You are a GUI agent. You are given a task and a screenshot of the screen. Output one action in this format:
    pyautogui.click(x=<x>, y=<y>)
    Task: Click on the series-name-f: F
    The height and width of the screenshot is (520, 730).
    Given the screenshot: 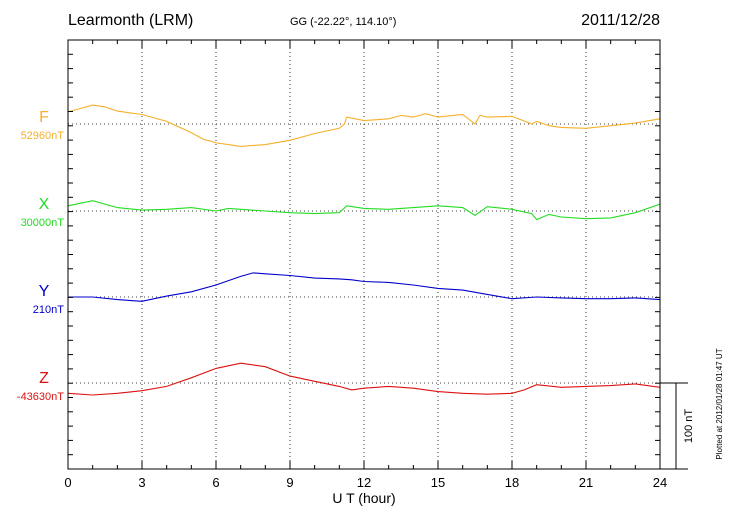 What is the action you would take?
    pyautogui.click(x=44, y=117)
    